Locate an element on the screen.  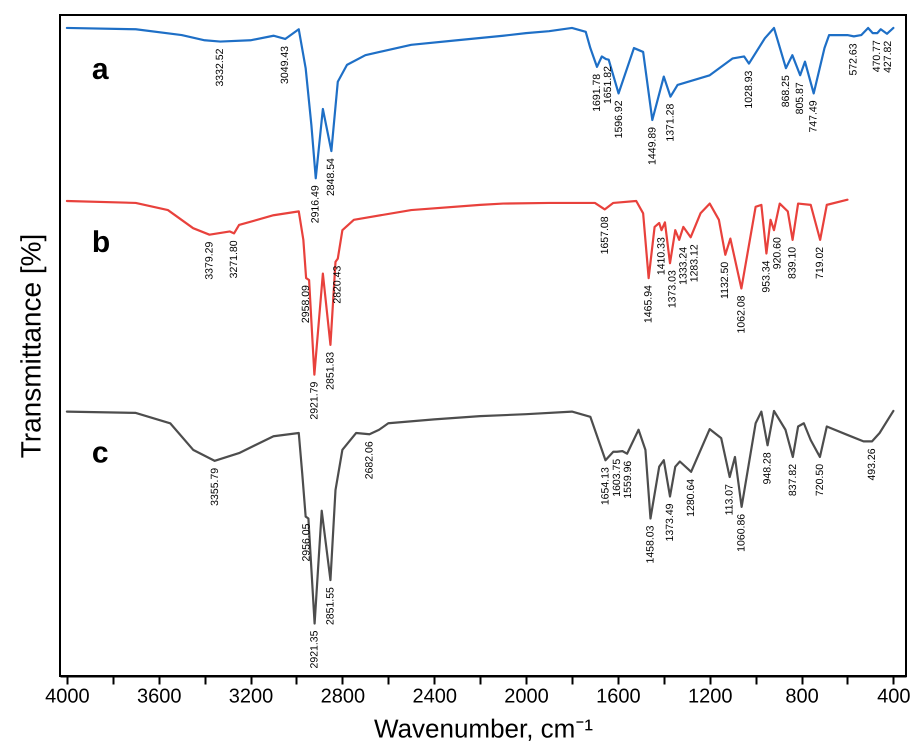
annotation: 868.25 is located at coordinates (786, 91).